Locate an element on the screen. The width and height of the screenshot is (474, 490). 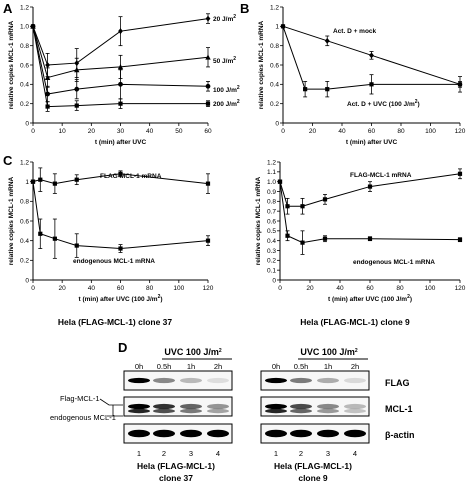
panel-label-b: B is located at coordinates (244, 8).